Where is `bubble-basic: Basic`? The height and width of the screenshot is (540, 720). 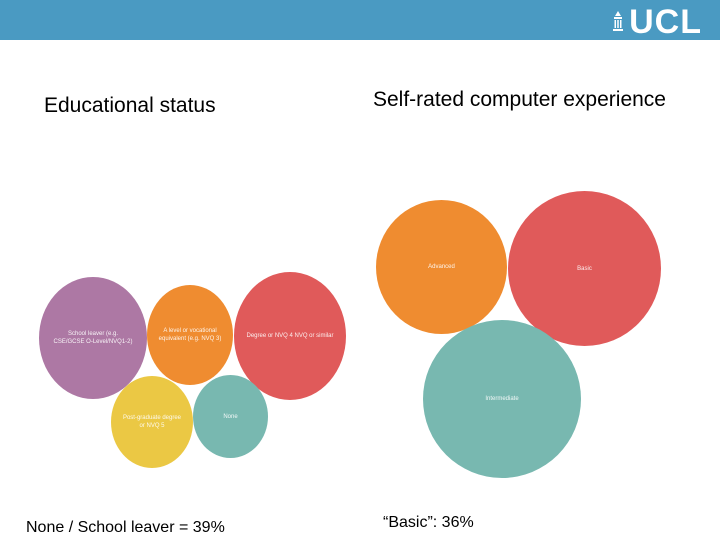 bubble-basic: Basic is located at coordinates (584, 268).